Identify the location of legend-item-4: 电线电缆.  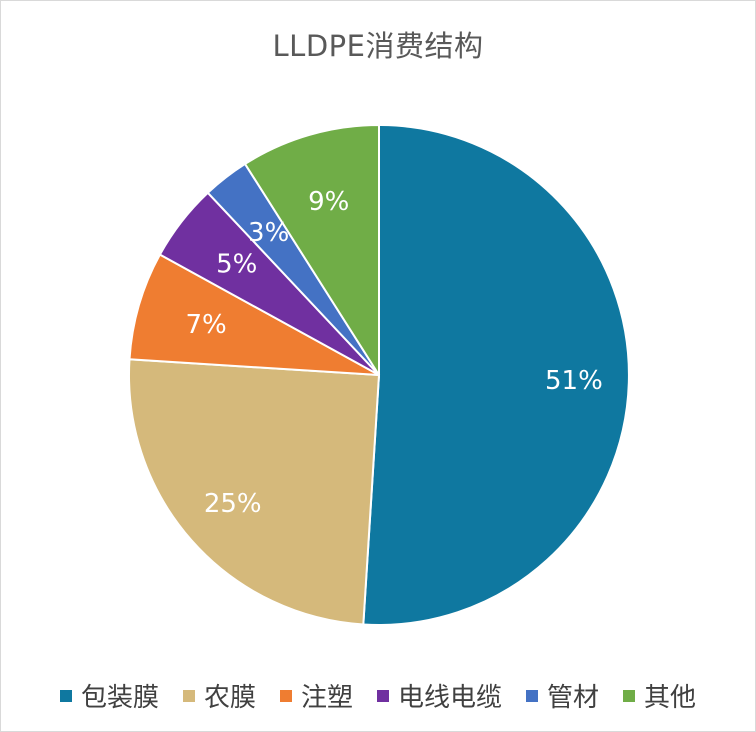
(439, 695).